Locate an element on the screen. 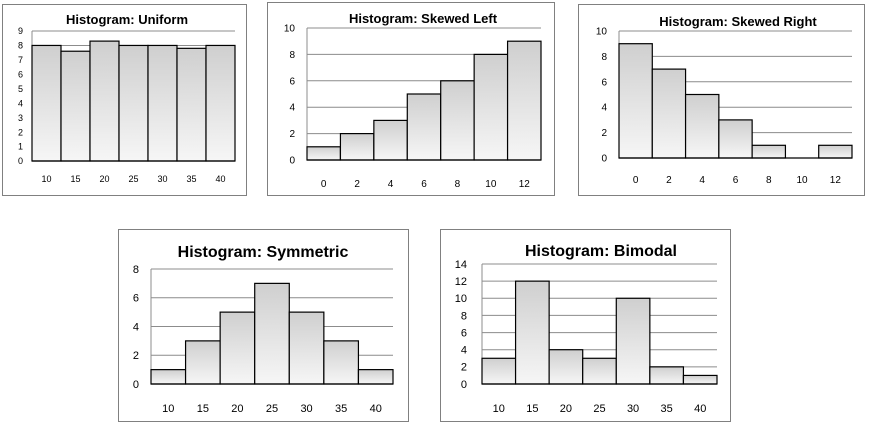  chart-title-skewed-right: Histogram: Skewed Right is located at coordinates (738, 21).